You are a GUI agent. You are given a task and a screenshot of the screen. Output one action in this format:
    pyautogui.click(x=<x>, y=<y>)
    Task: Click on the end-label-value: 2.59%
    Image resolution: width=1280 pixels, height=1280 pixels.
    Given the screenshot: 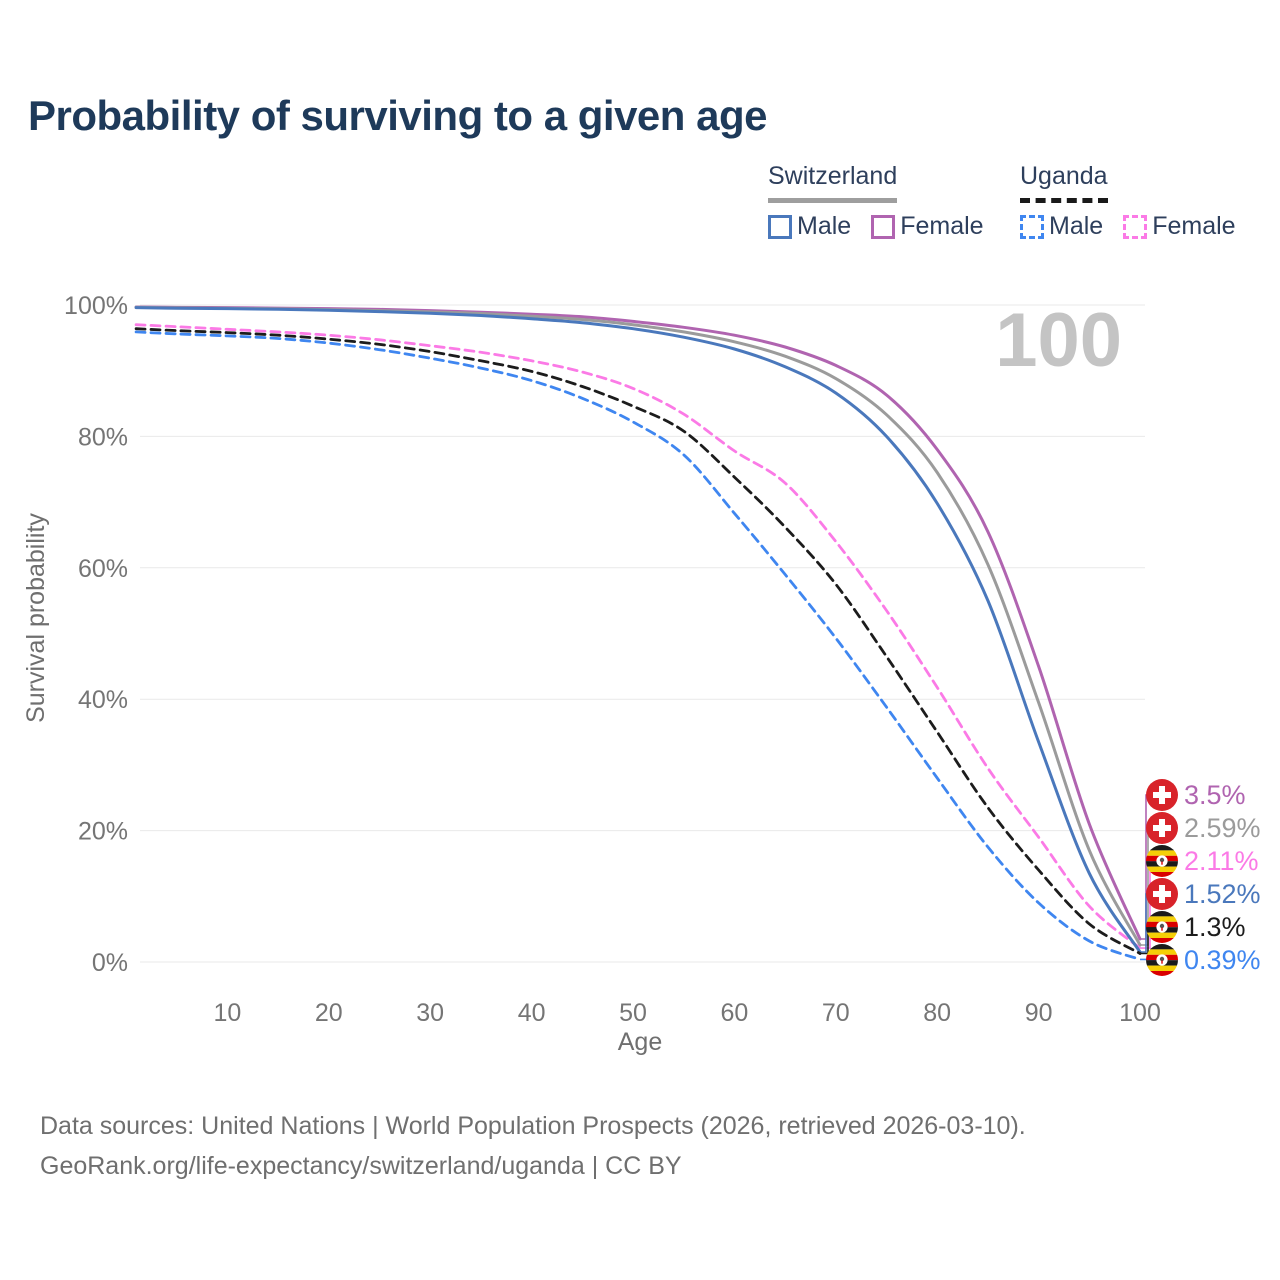 What is the action you would take?
    pyautogui.click(x=1222, y=827)
    